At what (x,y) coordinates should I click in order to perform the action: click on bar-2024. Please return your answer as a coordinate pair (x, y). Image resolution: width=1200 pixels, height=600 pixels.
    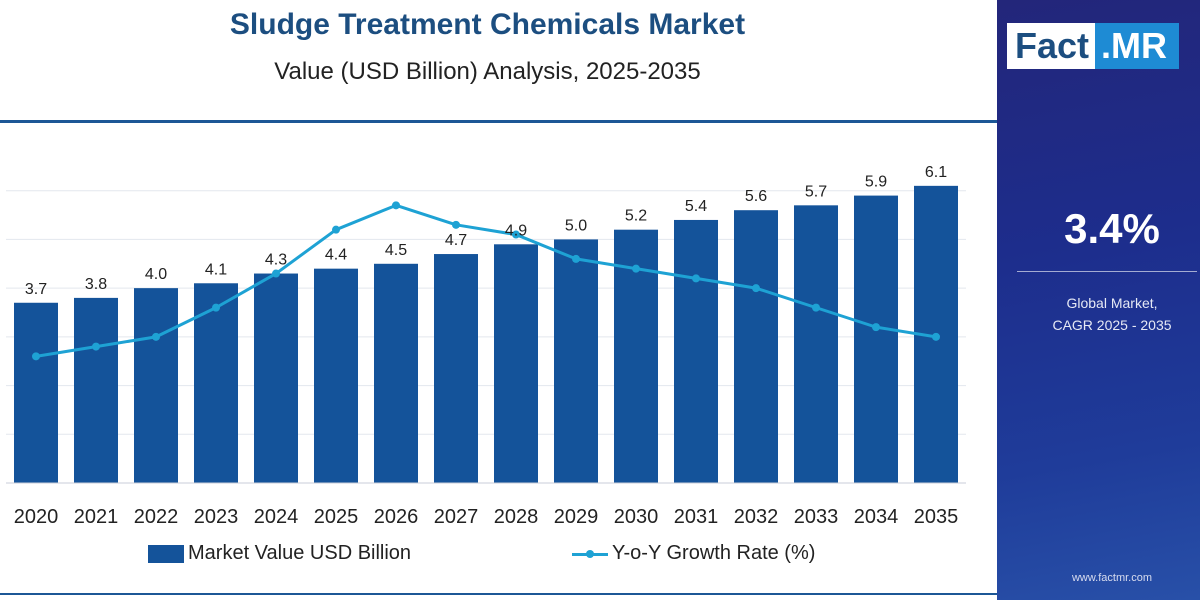
    Looking at the image, I should click on (276, 378).